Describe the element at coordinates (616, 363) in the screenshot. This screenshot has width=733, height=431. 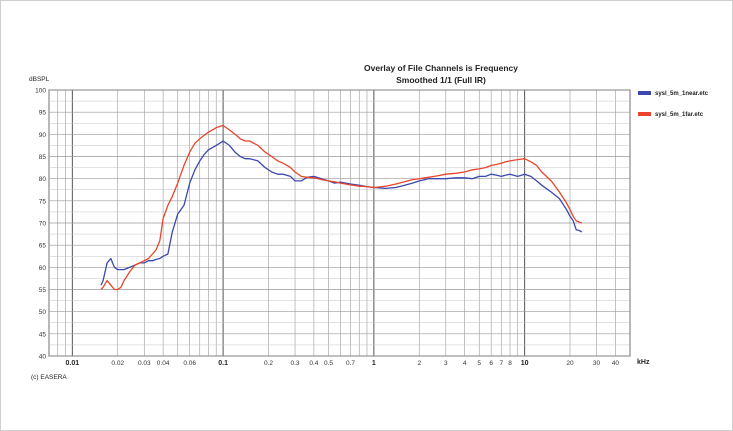
I see `x-tick-label: 40` at that location.